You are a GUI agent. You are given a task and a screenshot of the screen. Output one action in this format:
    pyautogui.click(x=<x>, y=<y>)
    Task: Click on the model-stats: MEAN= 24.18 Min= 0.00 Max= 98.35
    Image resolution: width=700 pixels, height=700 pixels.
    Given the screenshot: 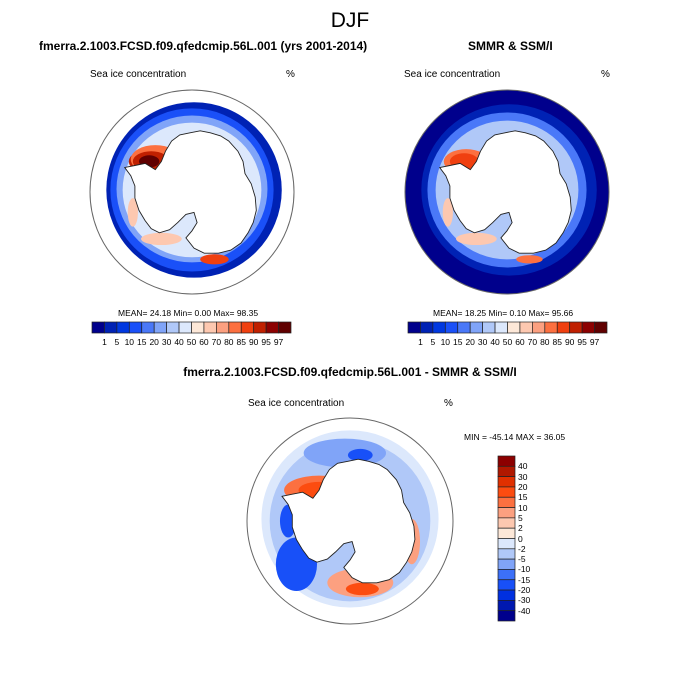 What is the action you would take?
    pyautogui.click(x=188, y=313)
    